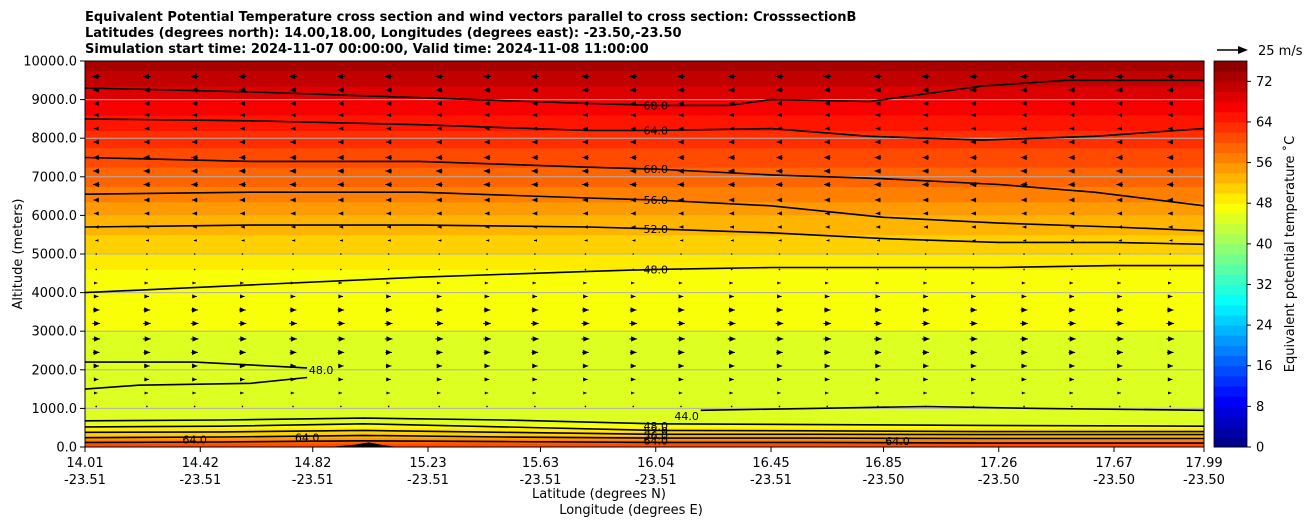  Describe the element at coordinates (1260, 407) in the screenshot. I see `colorbar-tick-label: 8` at that location.